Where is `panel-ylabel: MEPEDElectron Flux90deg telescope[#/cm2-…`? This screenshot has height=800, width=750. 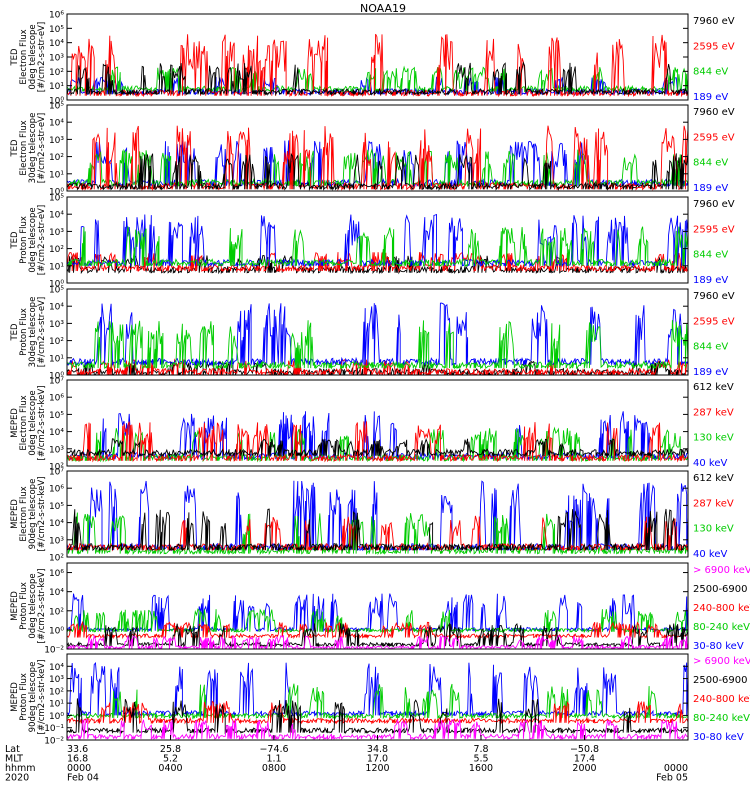
panel-ylabel: MEPEDElectron Flux90deg telescope[#/cm2-… is located at coordinates (28, 514).